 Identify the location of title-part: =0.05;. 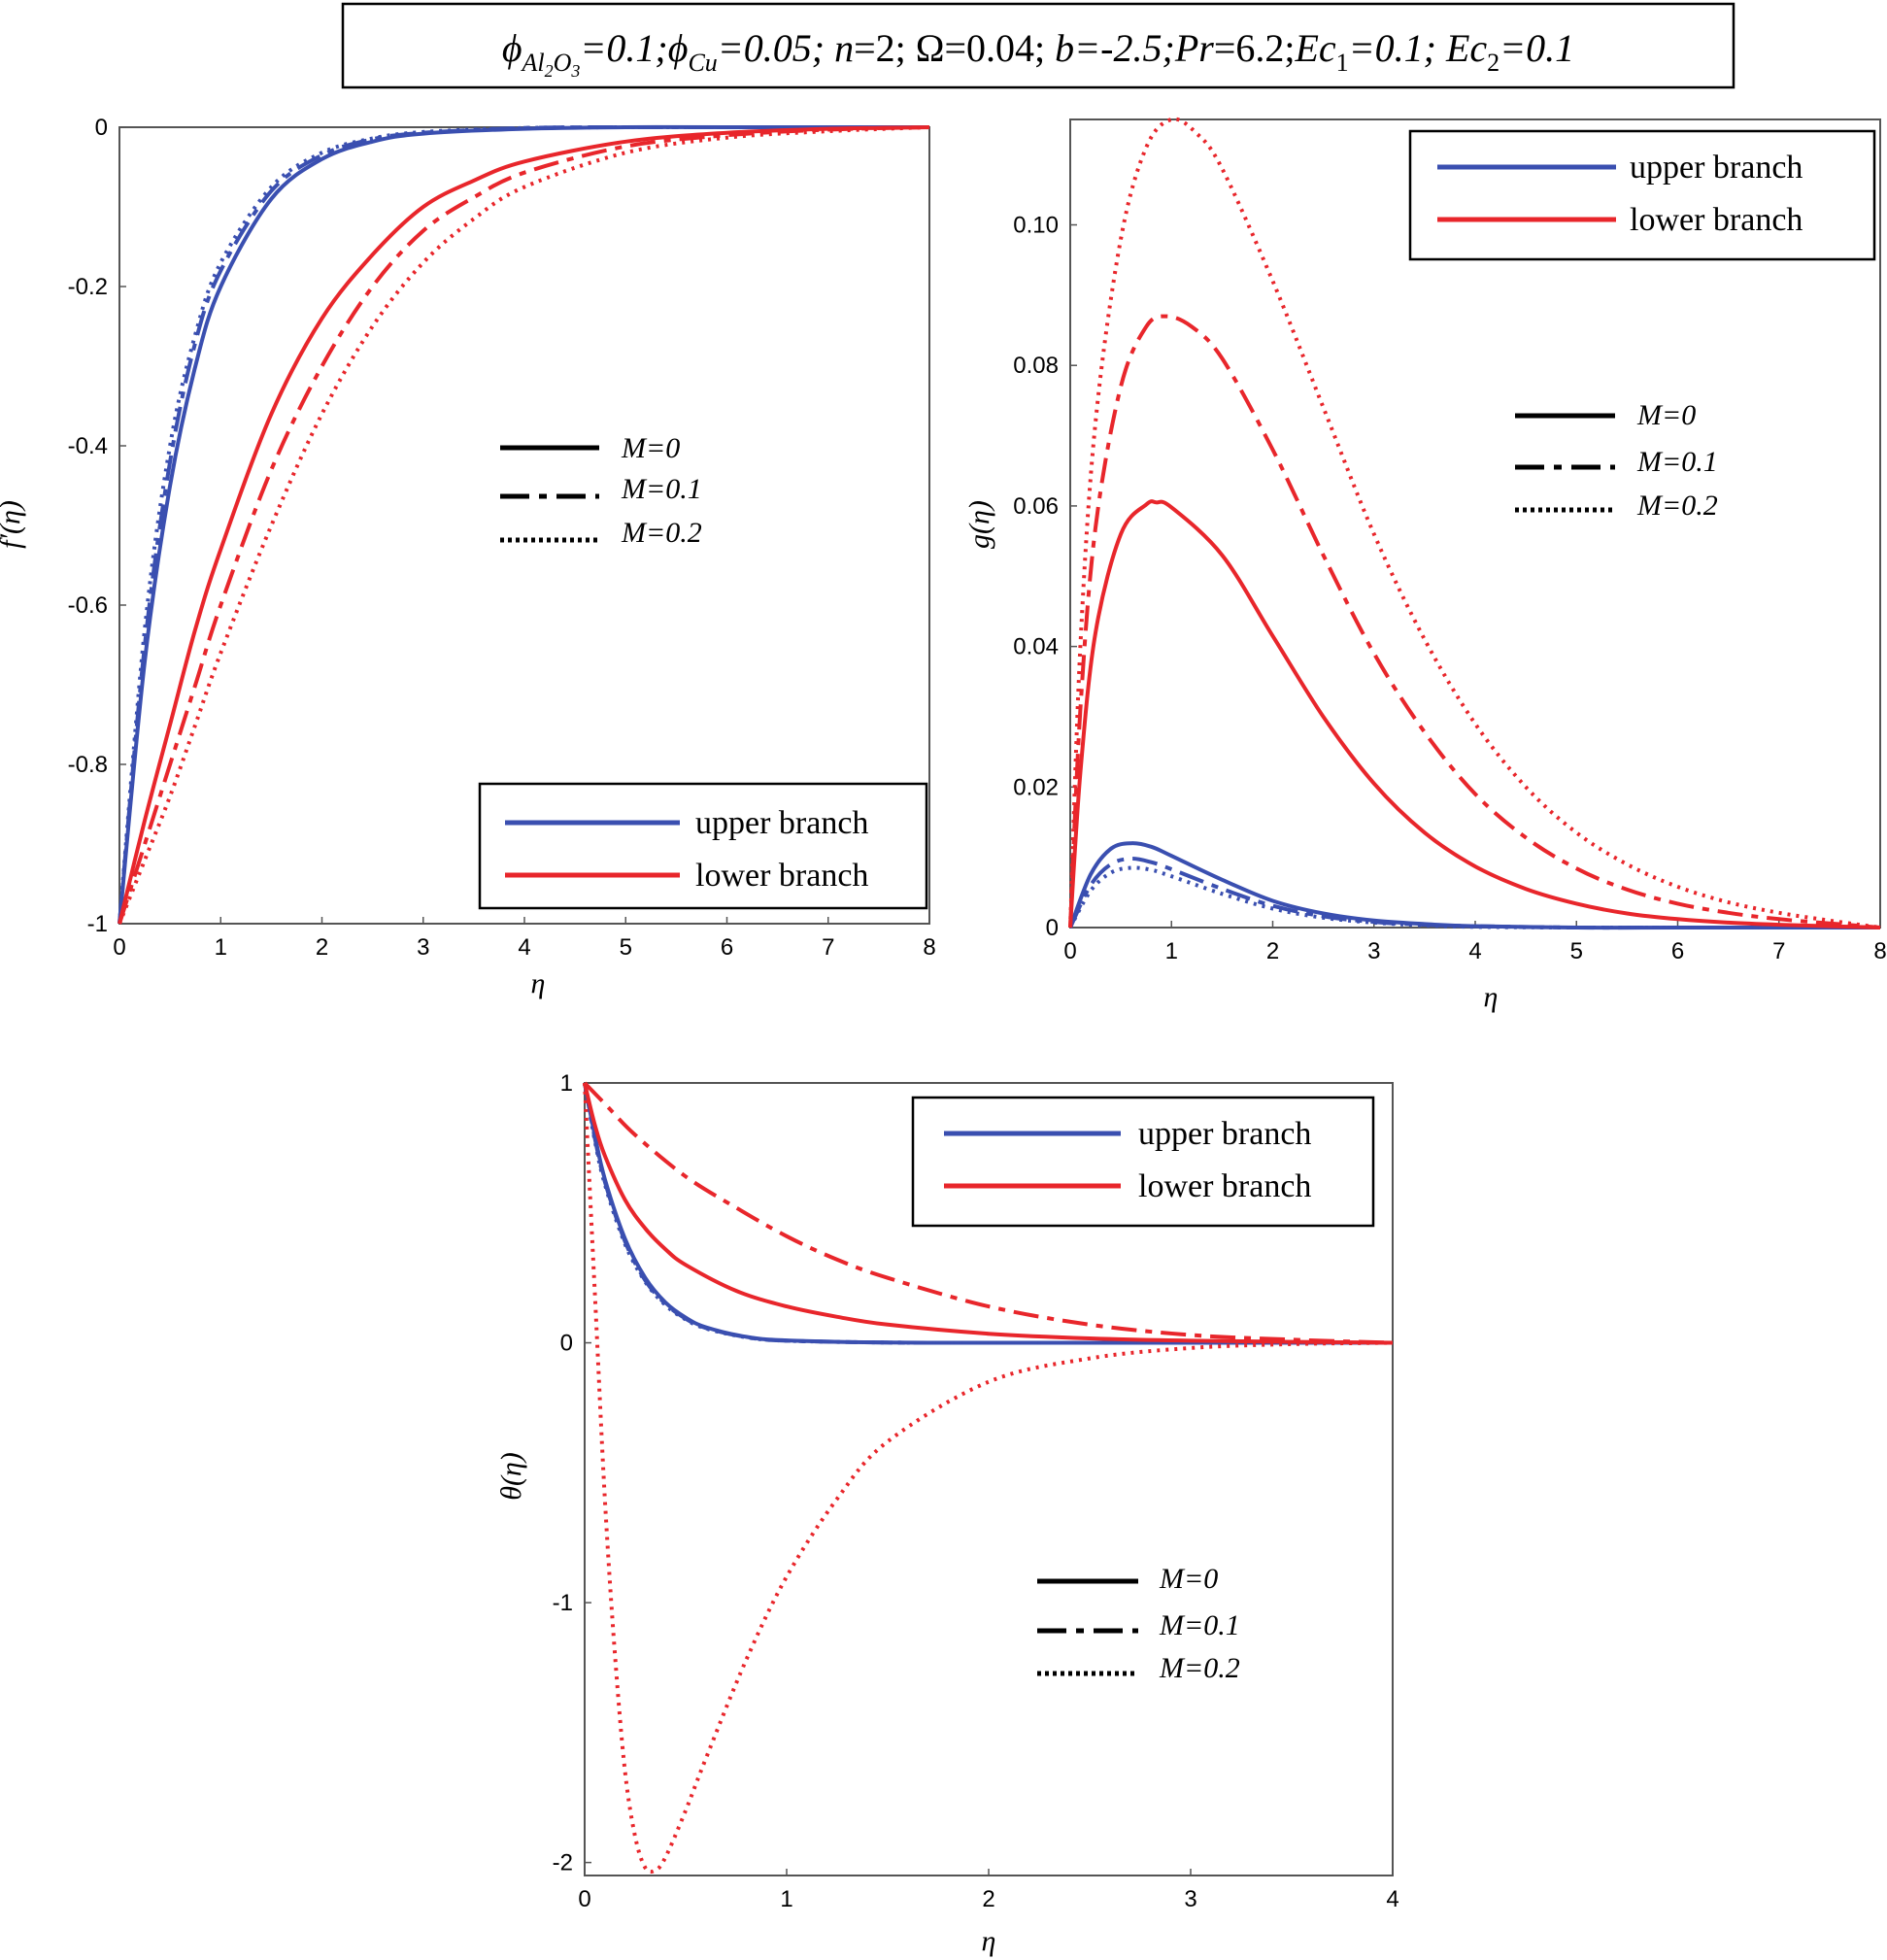
(771, 48).